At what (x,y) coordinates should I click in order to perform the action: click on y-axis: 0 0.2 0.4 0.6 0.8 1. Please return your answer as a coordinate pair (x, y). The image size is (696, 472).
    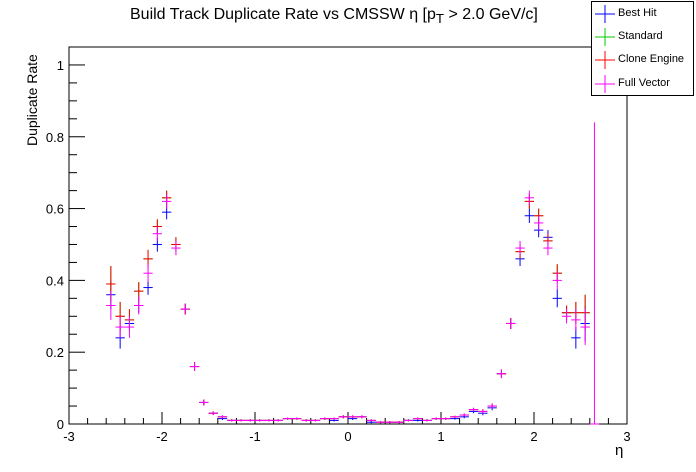
    Looking at the image, I should click on (65, 239).